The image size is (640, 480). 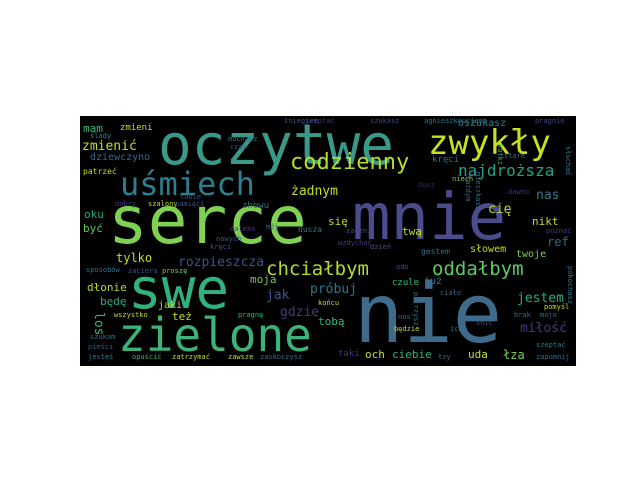 What do you see at coordinates (550, 121) in the screenshot?
I see `word-pragnie: pragnie` at bounding box center [550, 121].